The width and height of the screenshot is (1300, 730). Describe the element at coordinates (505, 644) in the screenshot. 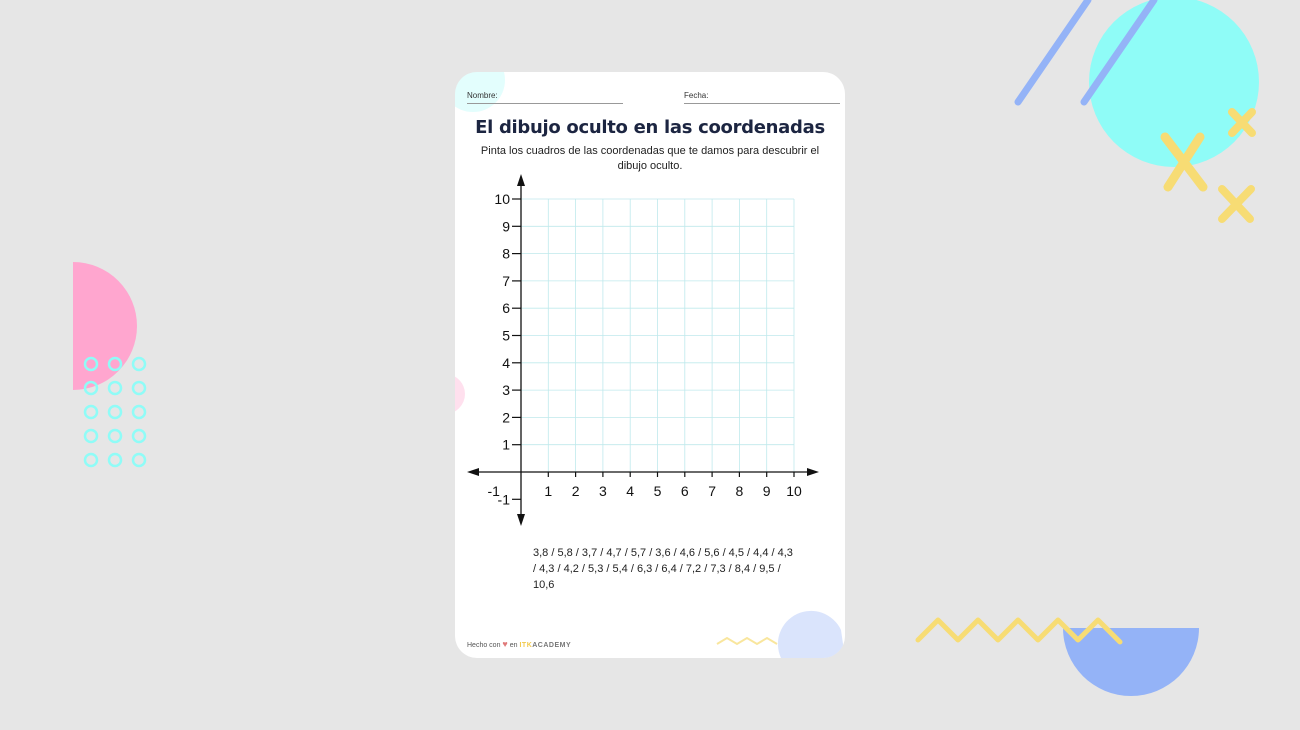

I see `heart-icon: ♥` at that location.